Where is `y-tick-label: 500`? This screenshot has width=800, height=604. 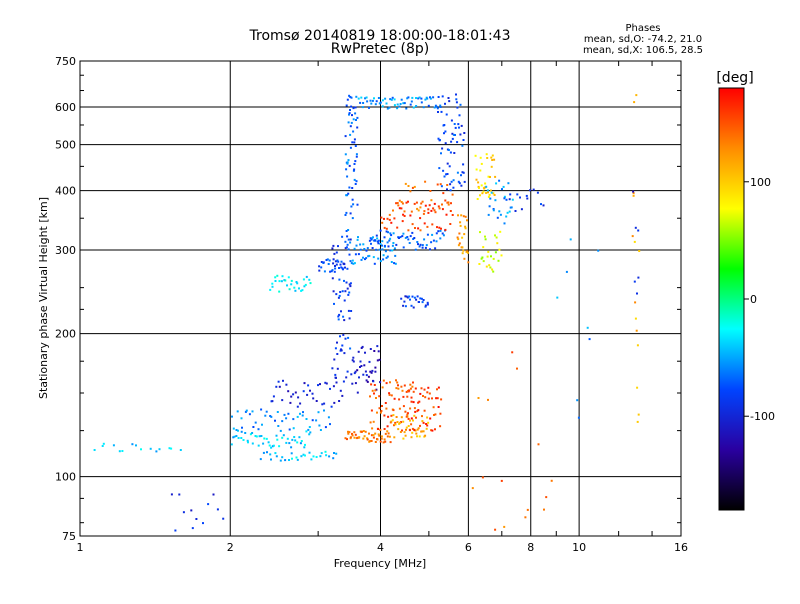
y-tick-label: 500 is located at coordinates (65, 145).